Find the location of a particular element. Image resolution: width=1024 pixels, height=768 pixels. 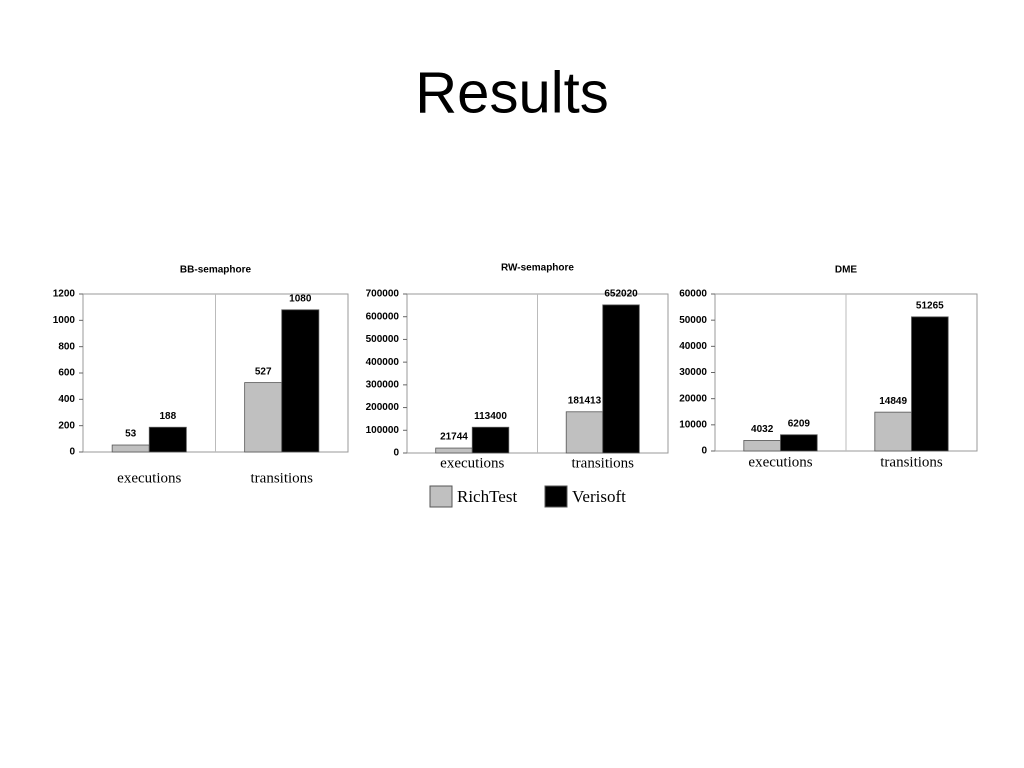

value-label: 113400 is located at coordinates (490, 416).